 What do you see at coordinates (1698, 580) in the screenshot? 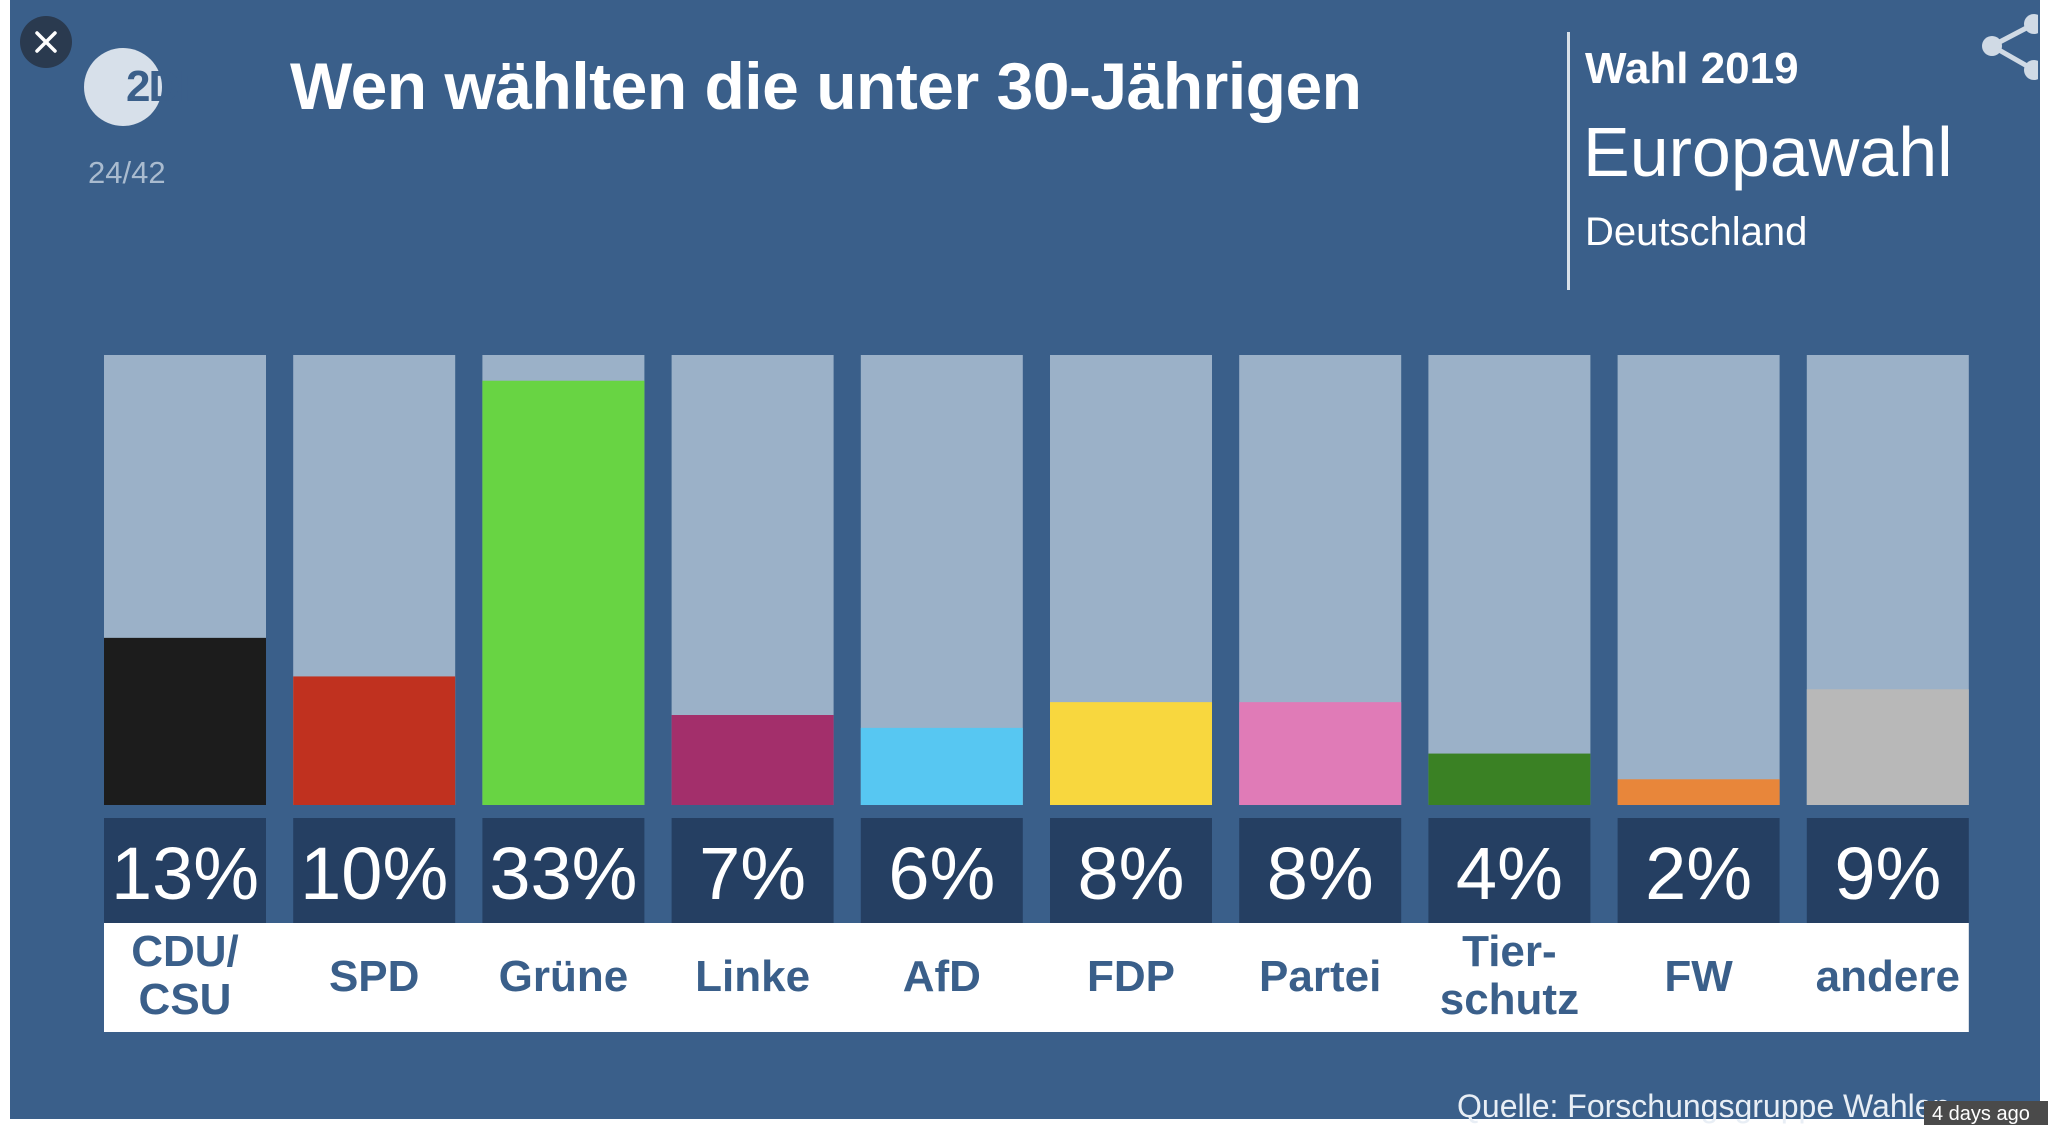
I see `bar-track-fw` at bounding box center [1698, 580].